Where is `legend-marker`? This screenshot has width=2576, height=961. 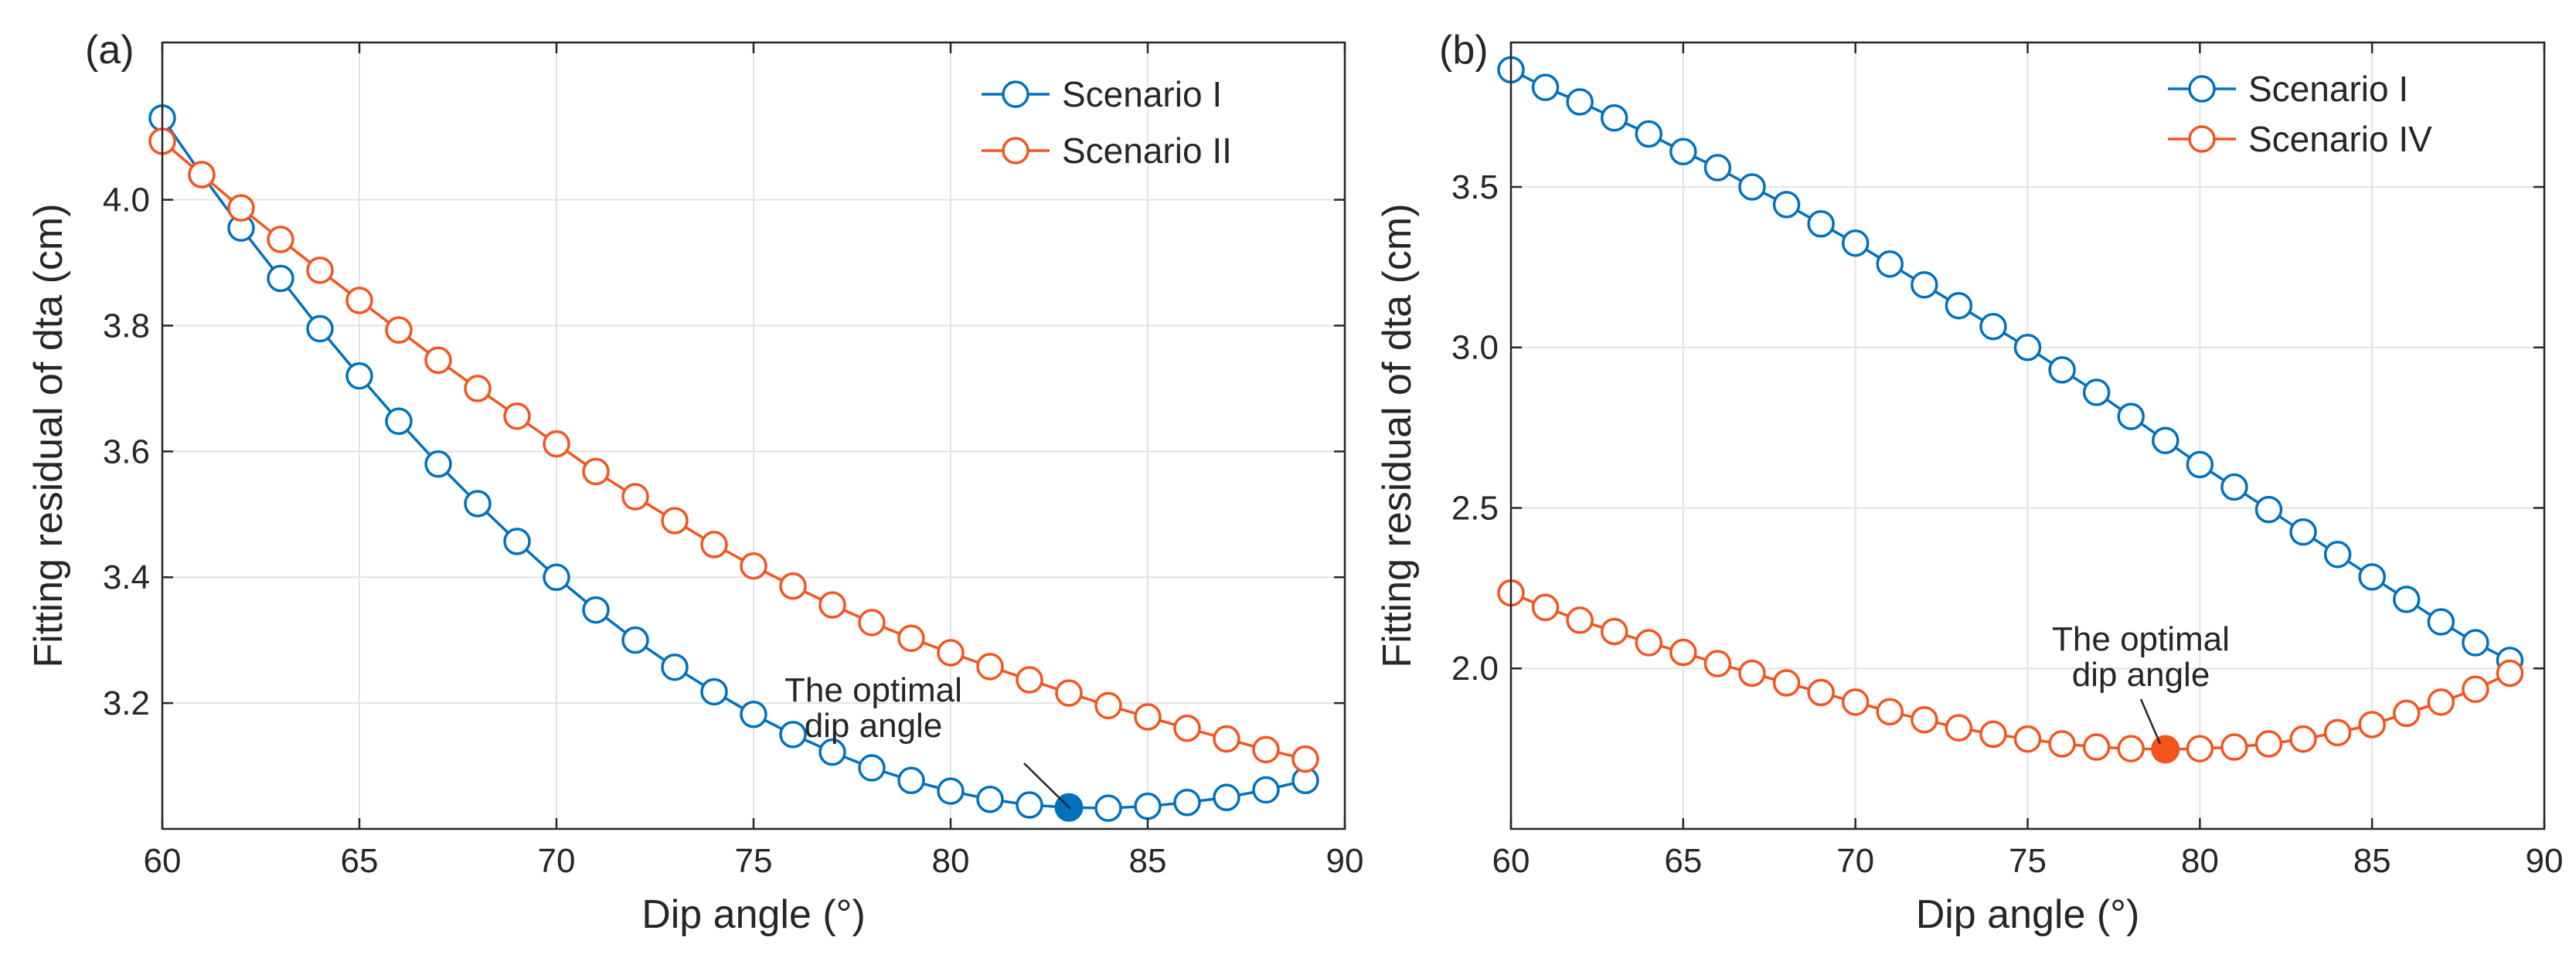 legend-marker is located at coordinates (2202, 89).